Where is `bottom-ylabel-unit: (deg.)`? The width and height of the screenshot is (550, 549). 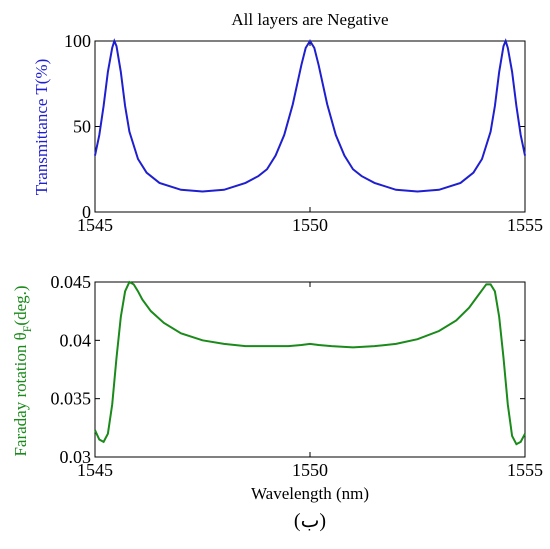
bottom-ylabel-unit: (deg.) is located at coordinates (20, 305).